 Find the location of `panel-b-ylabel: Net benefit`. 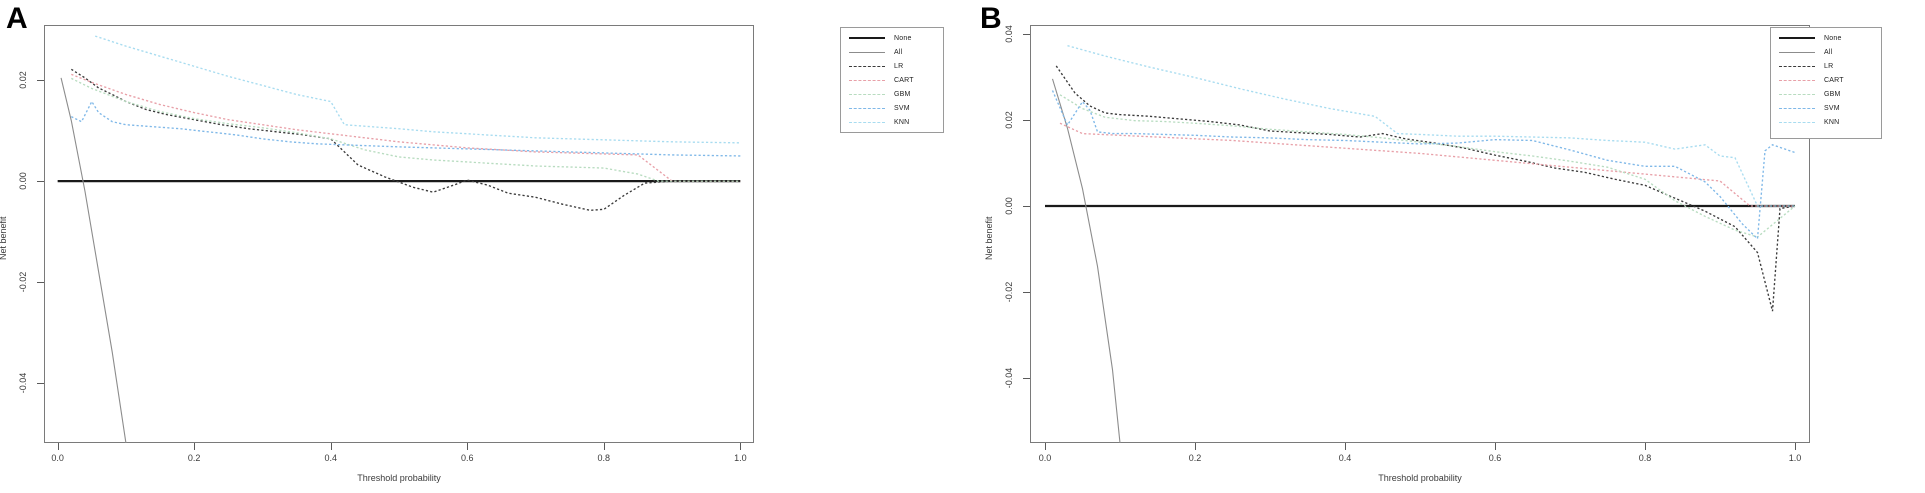

panel-b-ylabel: Net benefit is located at coordinates (989, 238).